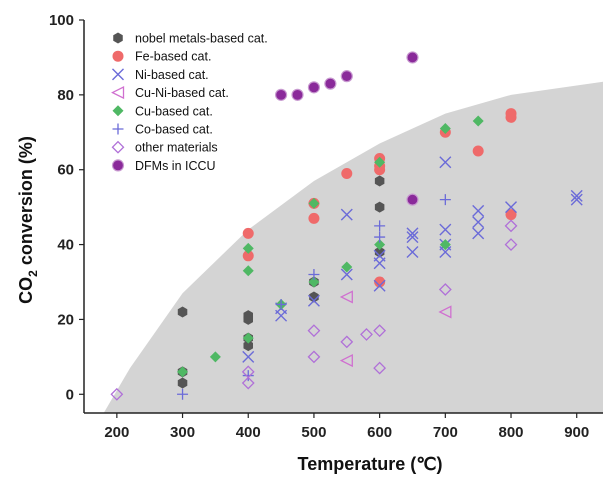 The width and height of the screenshot is (603, 478). I want to click on x-tick-label: 700, so click(445, 432).